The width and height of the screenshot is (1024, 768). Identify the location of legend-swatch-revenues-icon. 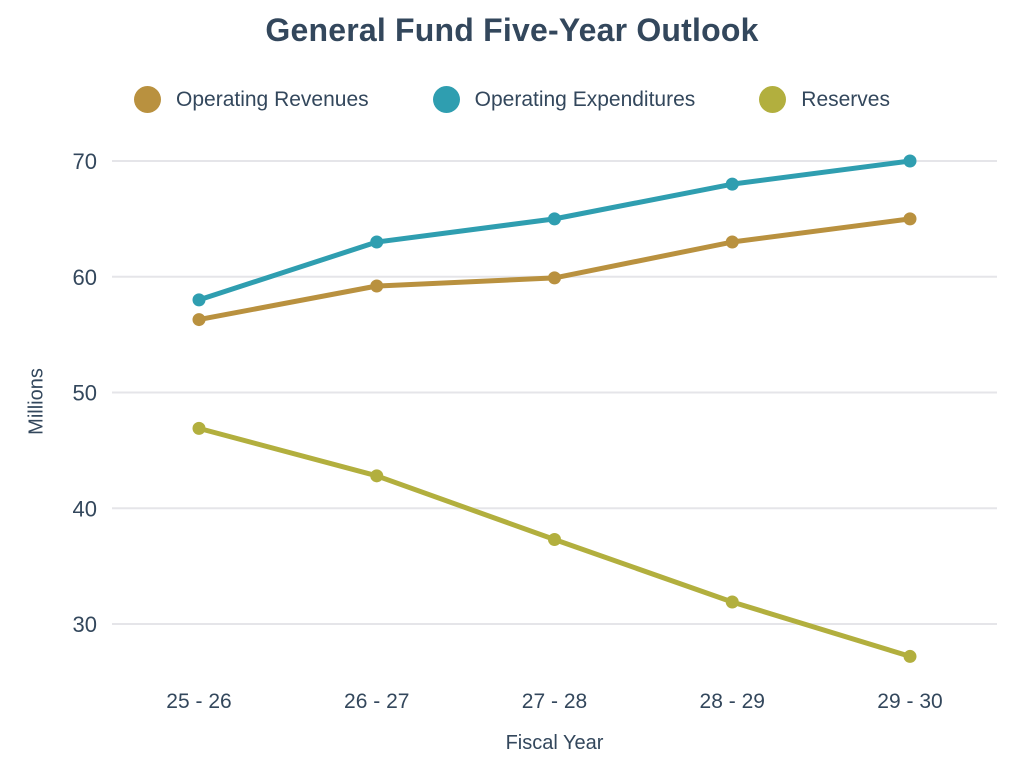
(148, 99).